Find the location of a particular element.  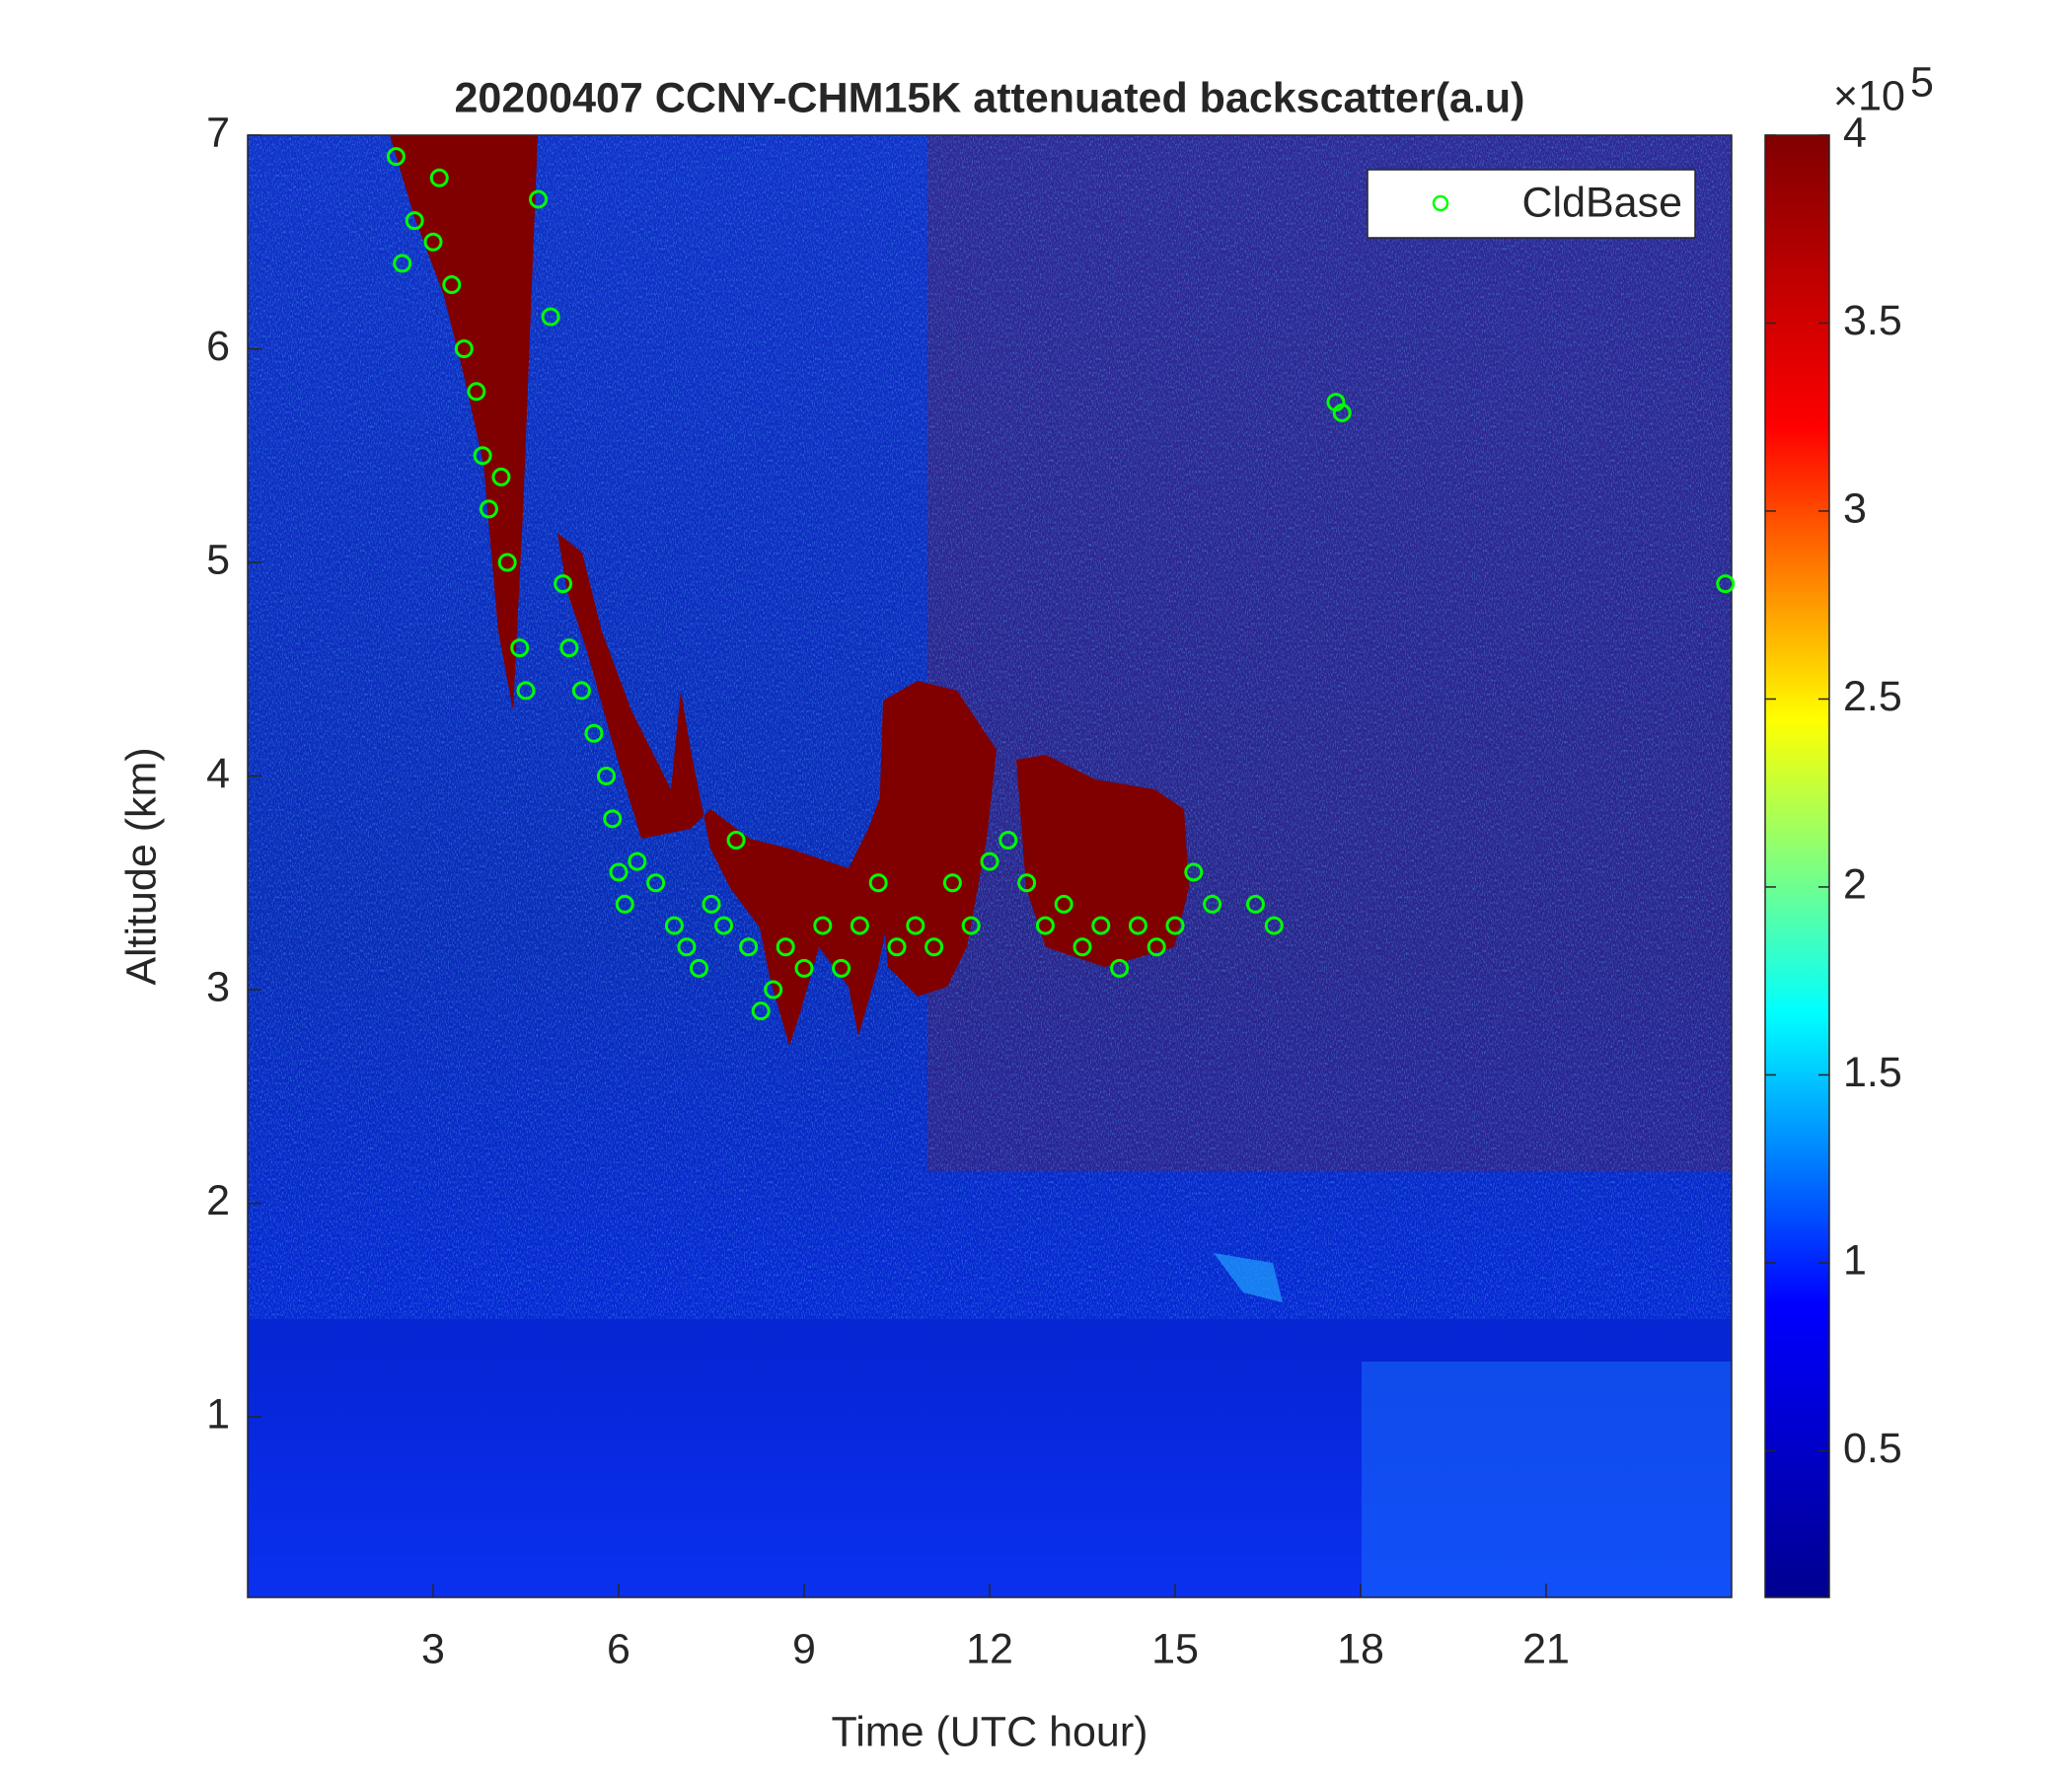

x-axis-label: Time (UTC hour) is located at coordinates (990, 1732).